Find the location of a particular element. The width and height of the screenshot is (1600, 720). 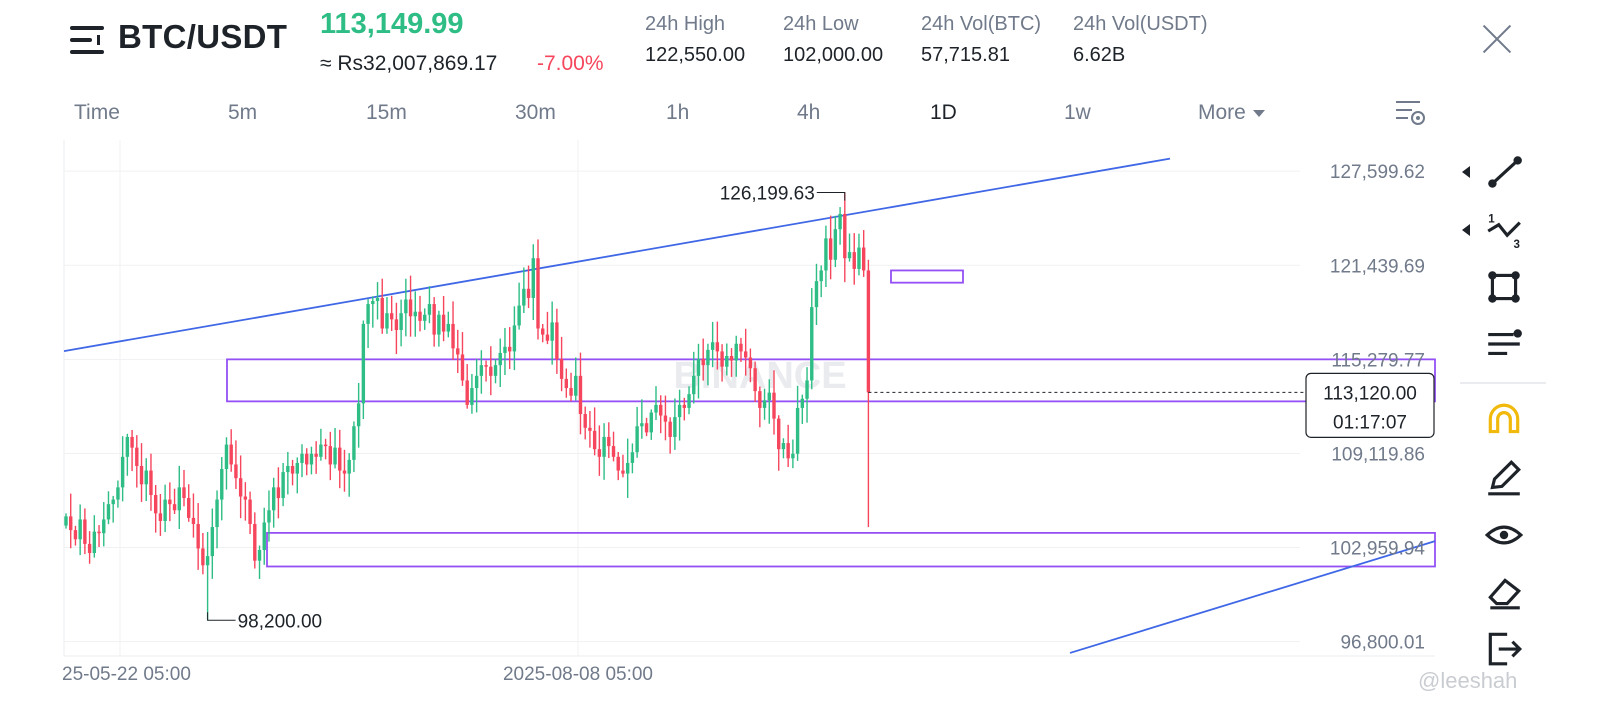

tab-4h: 4h is located at coordinates (809, 112).